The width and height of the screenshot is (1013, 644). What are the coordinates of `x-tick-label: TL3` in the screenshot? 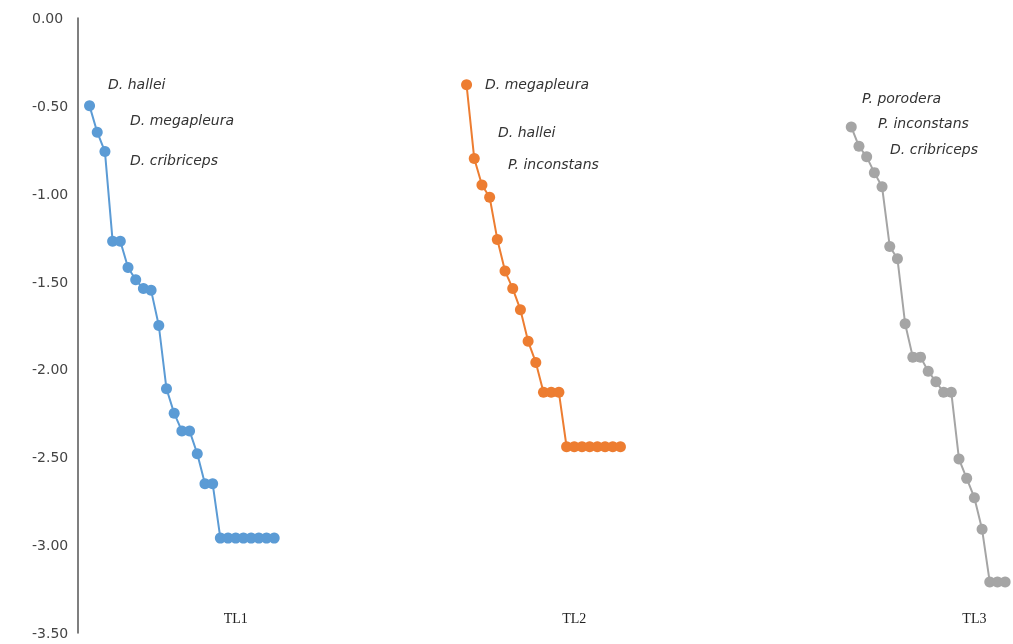 It's located at (974, 618).